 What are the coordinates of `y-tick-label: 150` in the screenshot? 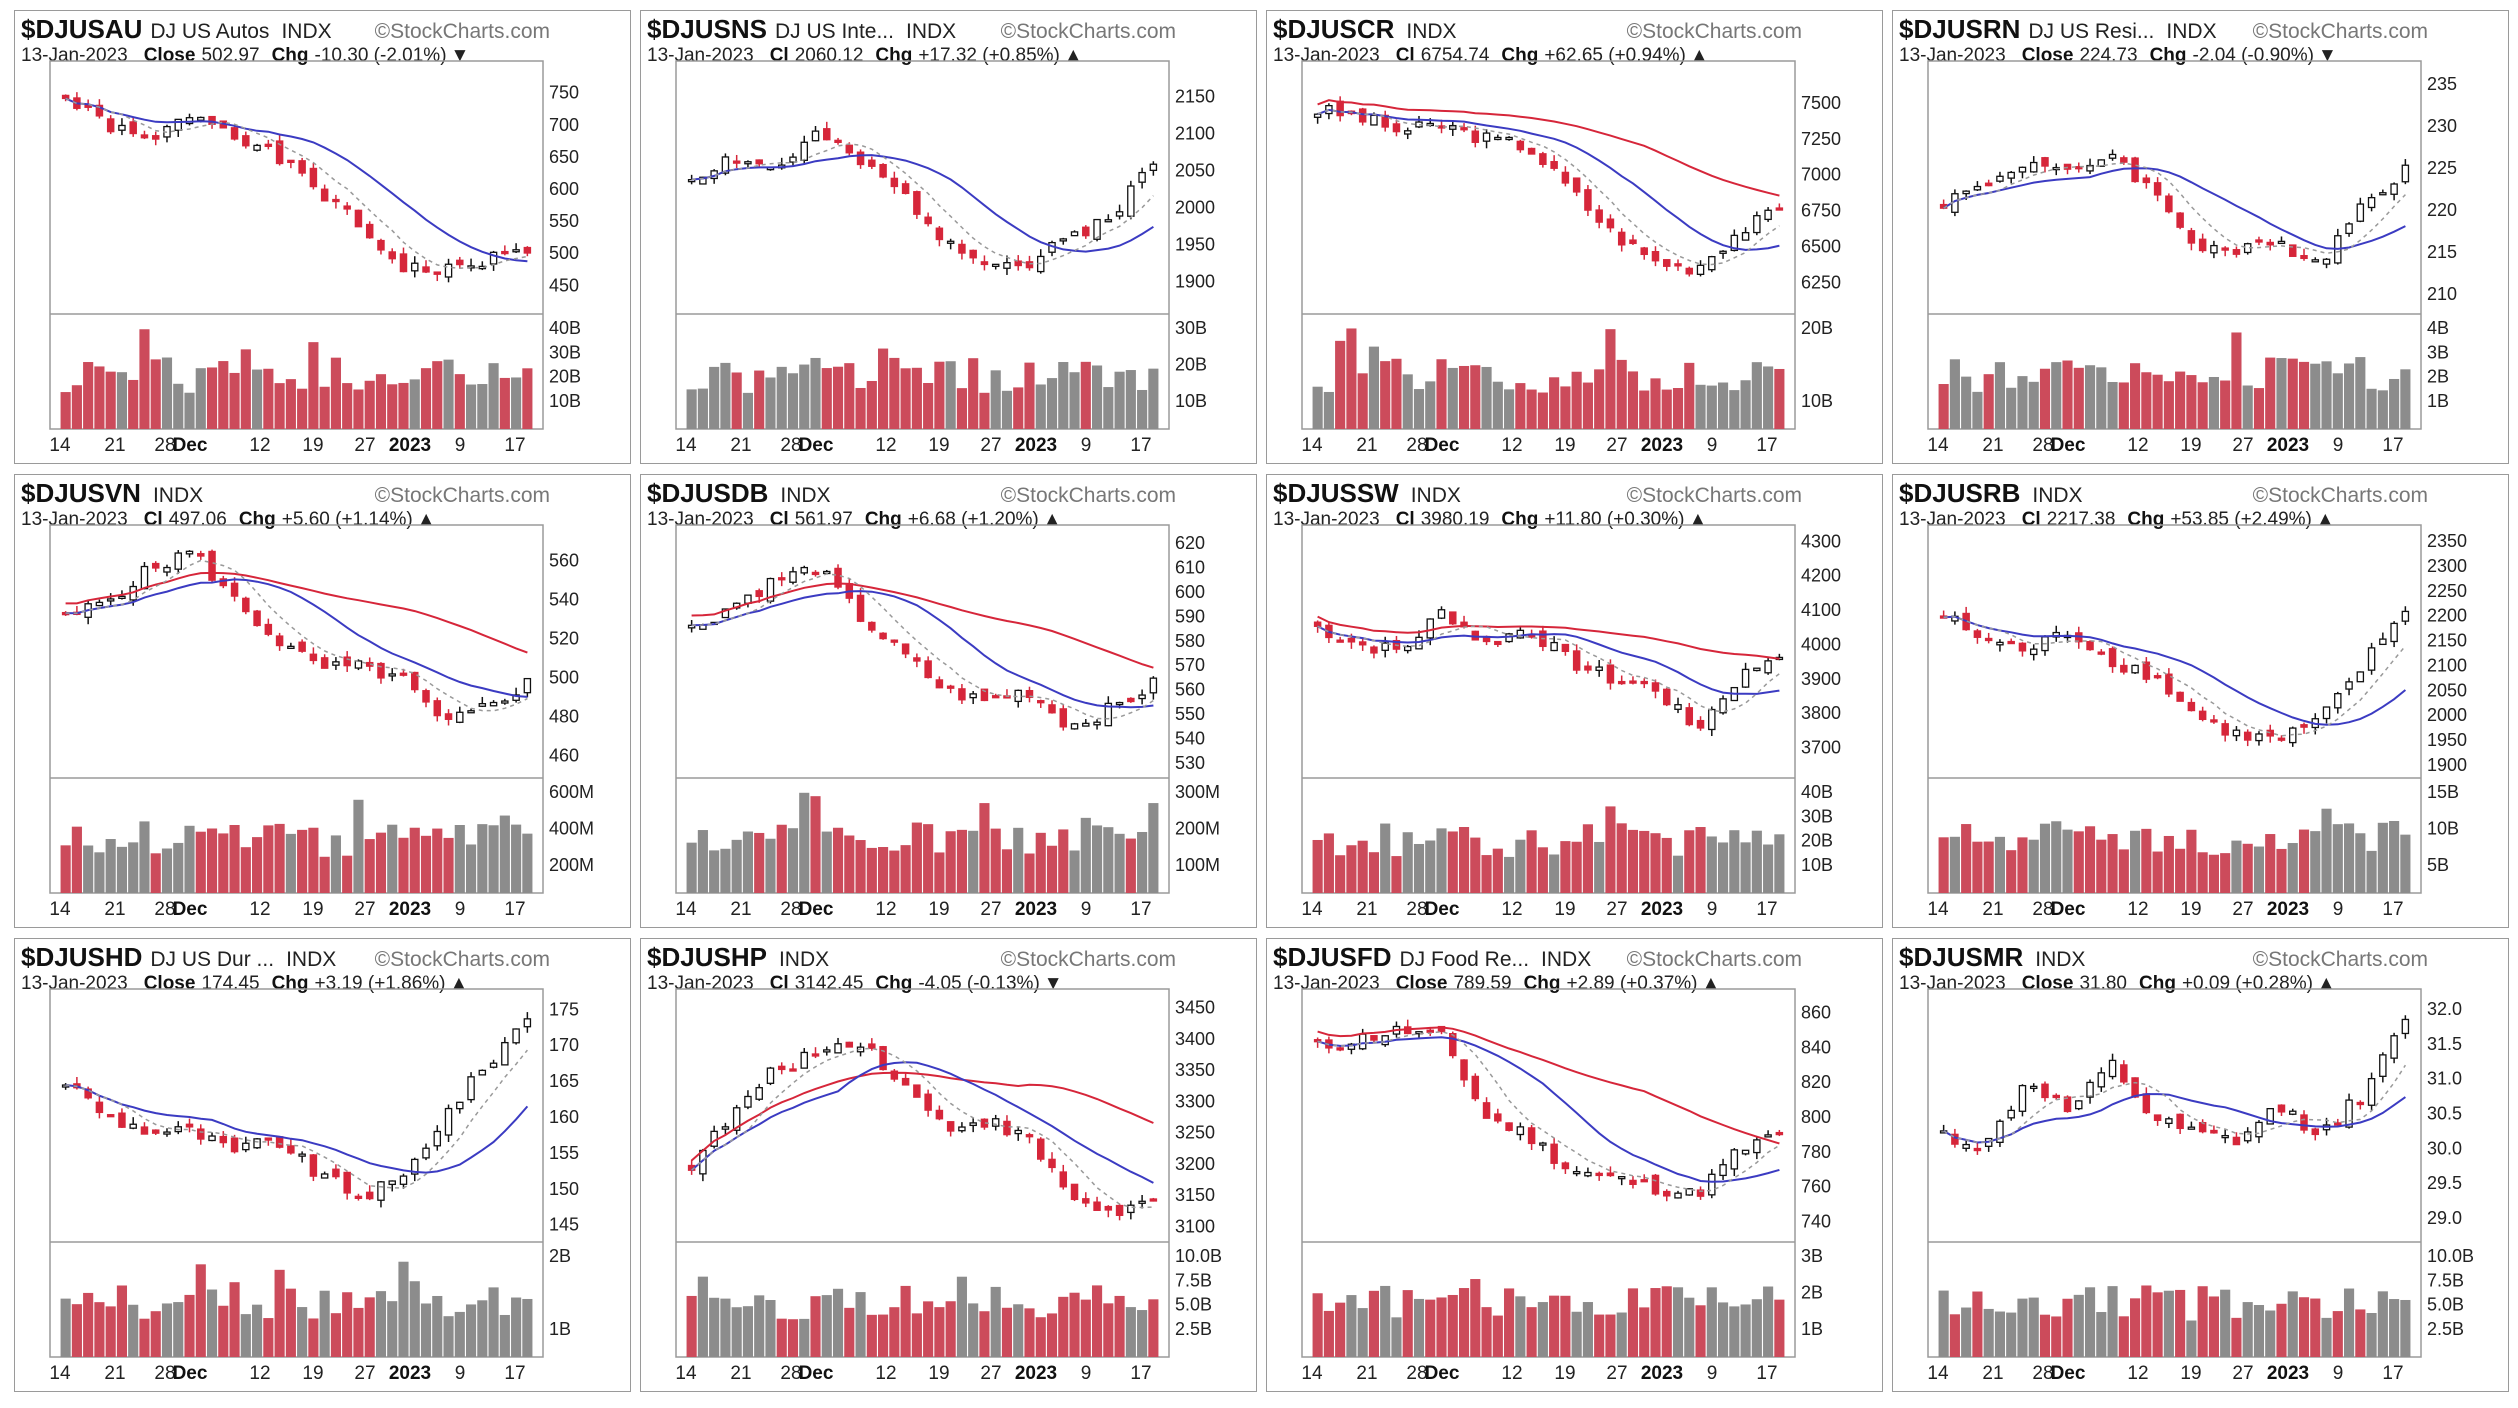 It's located at (564, 1189).